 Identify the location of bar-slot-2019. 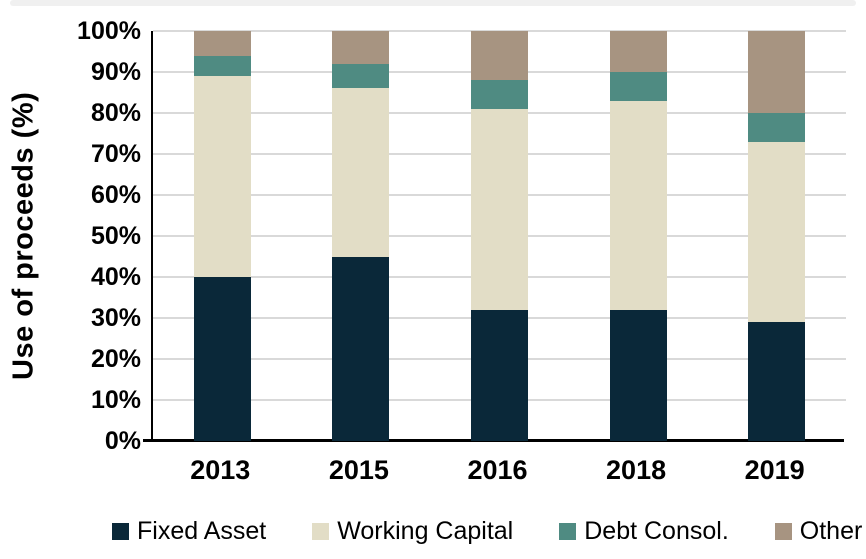
(776, 236).